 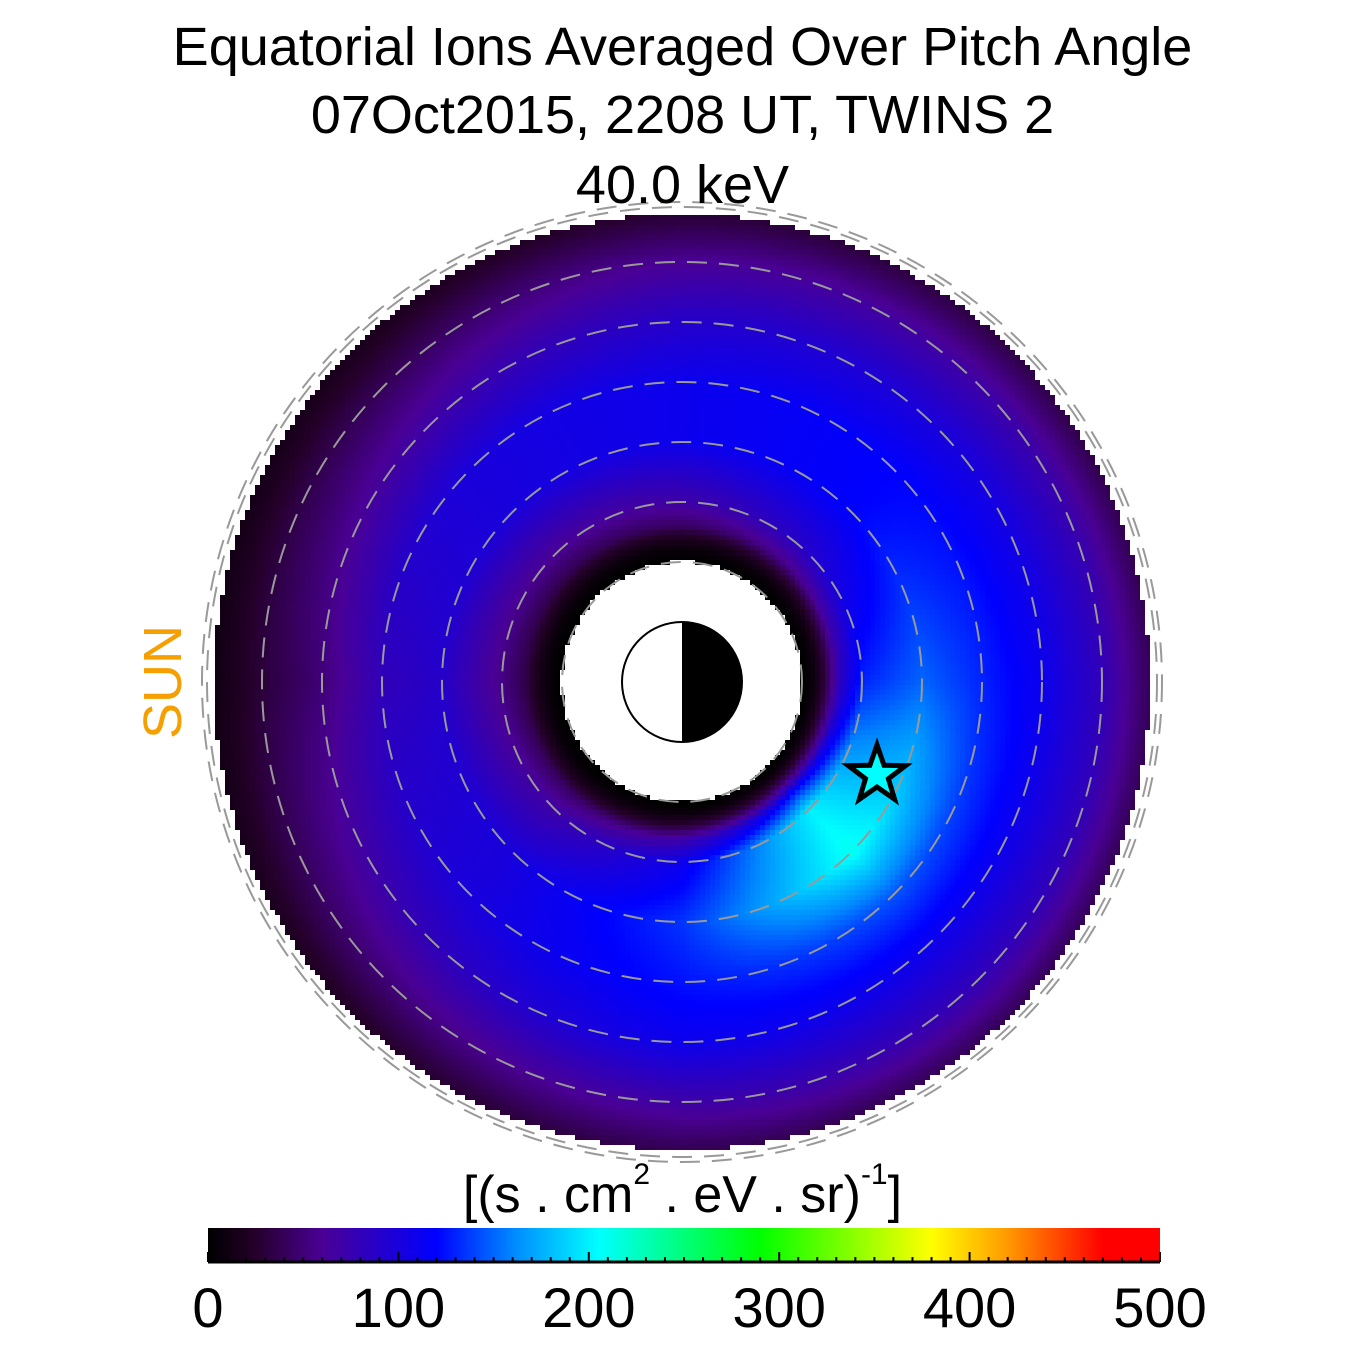 I want to click on units-sup-1: 2, so click(x=642, y=1174).